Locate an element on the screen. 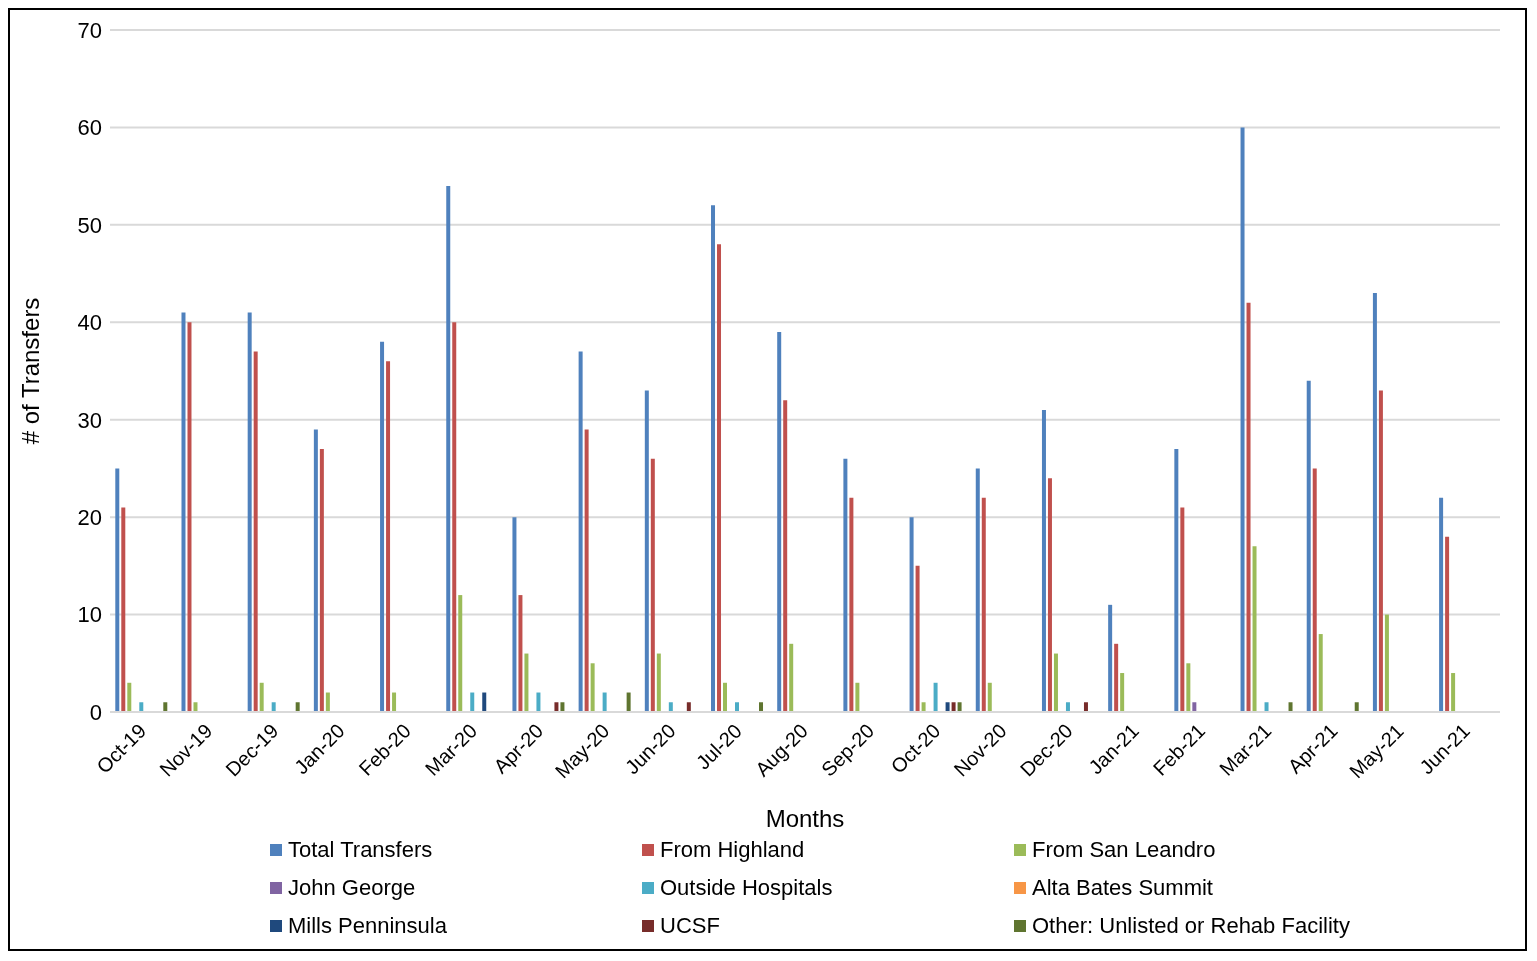 This screenshot has width=1537, height=961. legend-label: UCSF is located at coordinates (690, 926).